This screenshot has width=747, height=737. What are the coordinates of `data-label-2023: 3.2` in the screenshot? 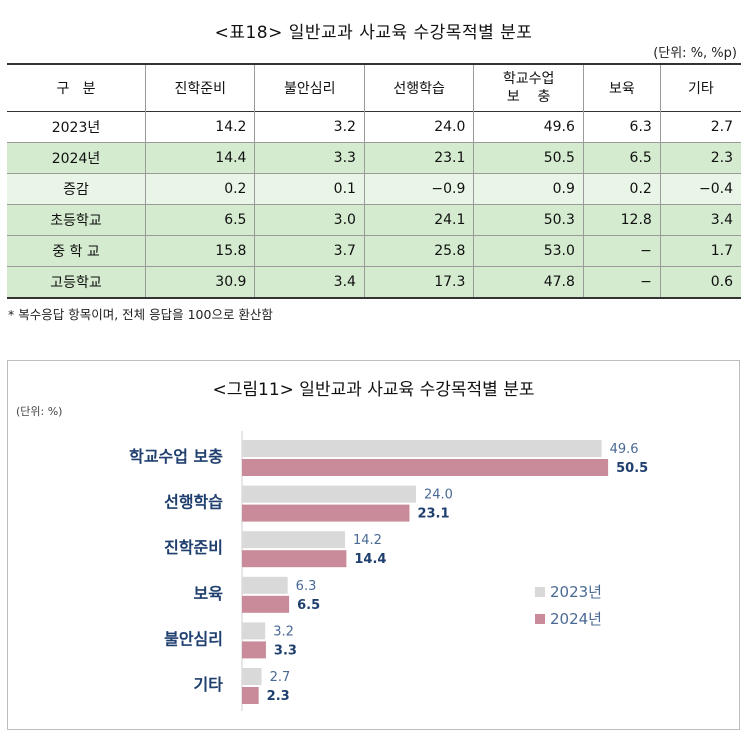 It's located at (283, 631).